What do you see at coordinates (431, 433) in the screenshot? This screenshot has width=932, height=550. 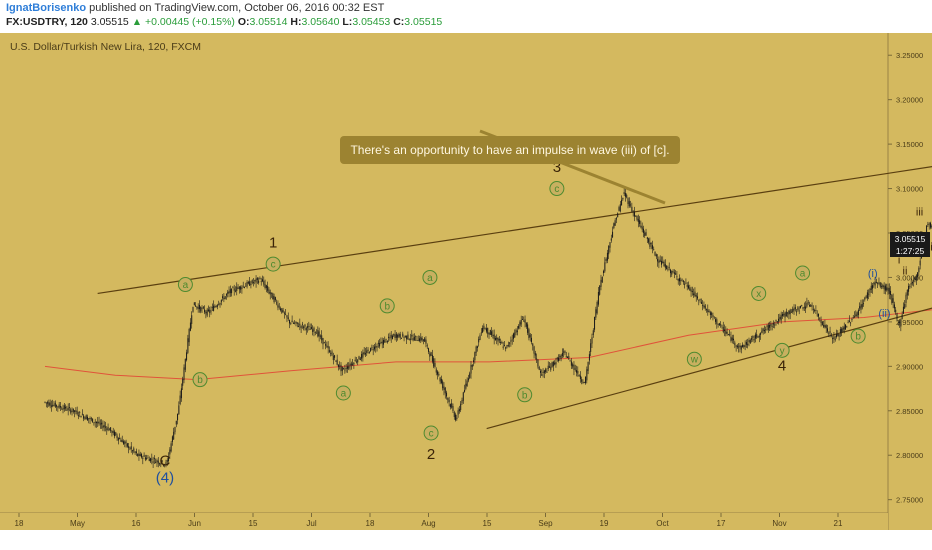 I see `wave-label-circle` at bounding box center [431, 433].